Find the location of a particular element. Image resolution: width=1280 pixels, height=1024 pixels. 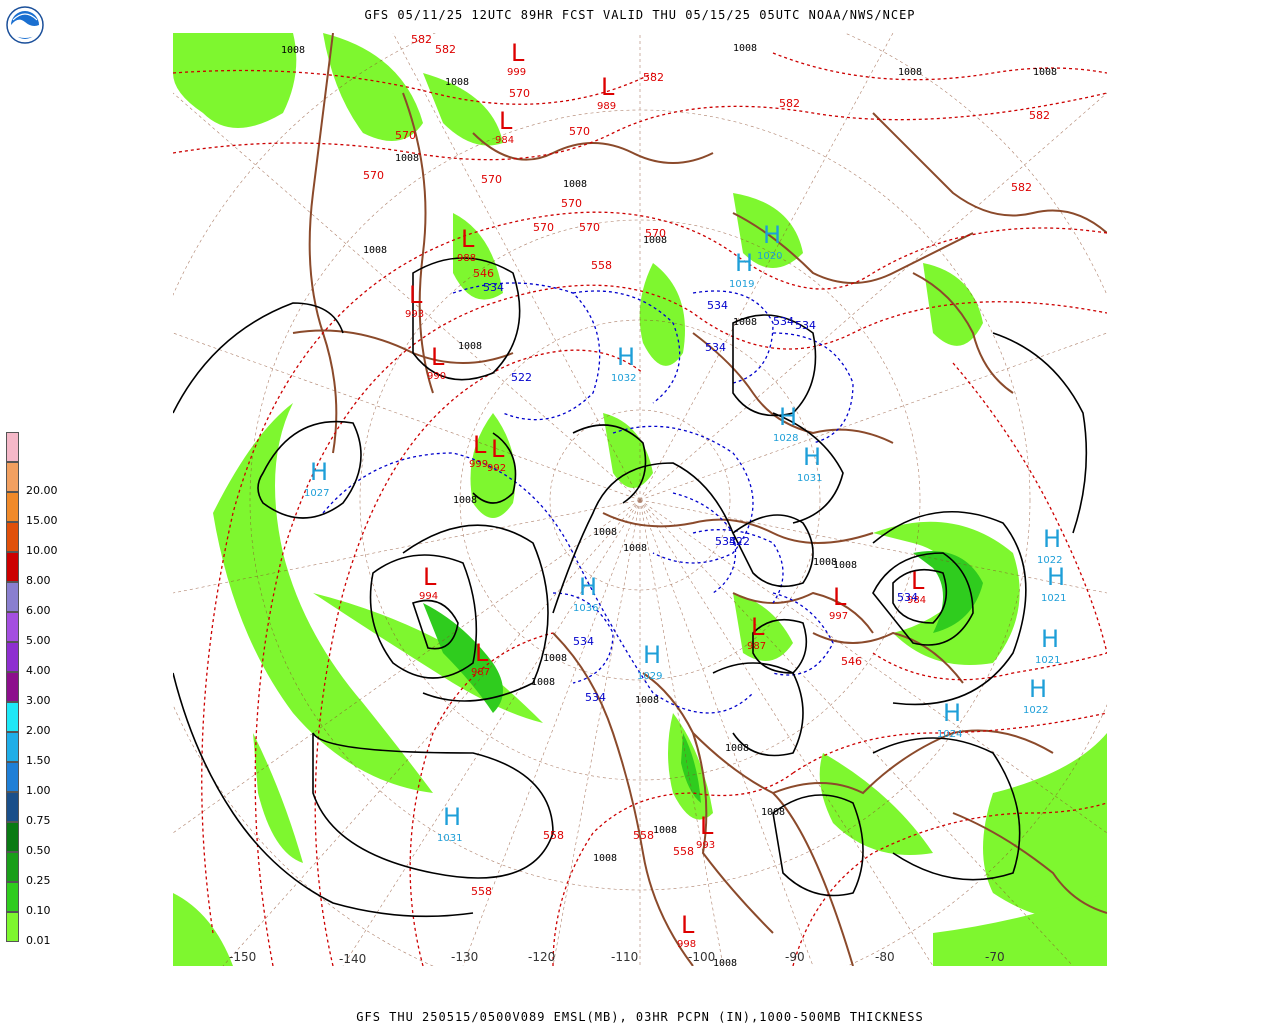

high-pressure-value: 1036 is located at coordinates (585, 608).